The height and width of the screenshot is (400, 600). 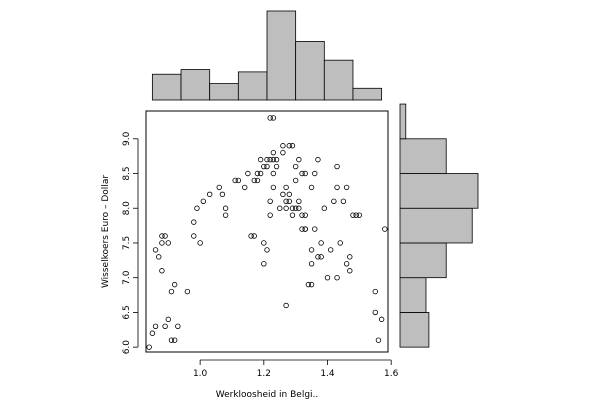 I want to click on y-axis: 6.0 6.5 7.0 7.5 8.0 8.5 9.0, so click(x=130, y=243).